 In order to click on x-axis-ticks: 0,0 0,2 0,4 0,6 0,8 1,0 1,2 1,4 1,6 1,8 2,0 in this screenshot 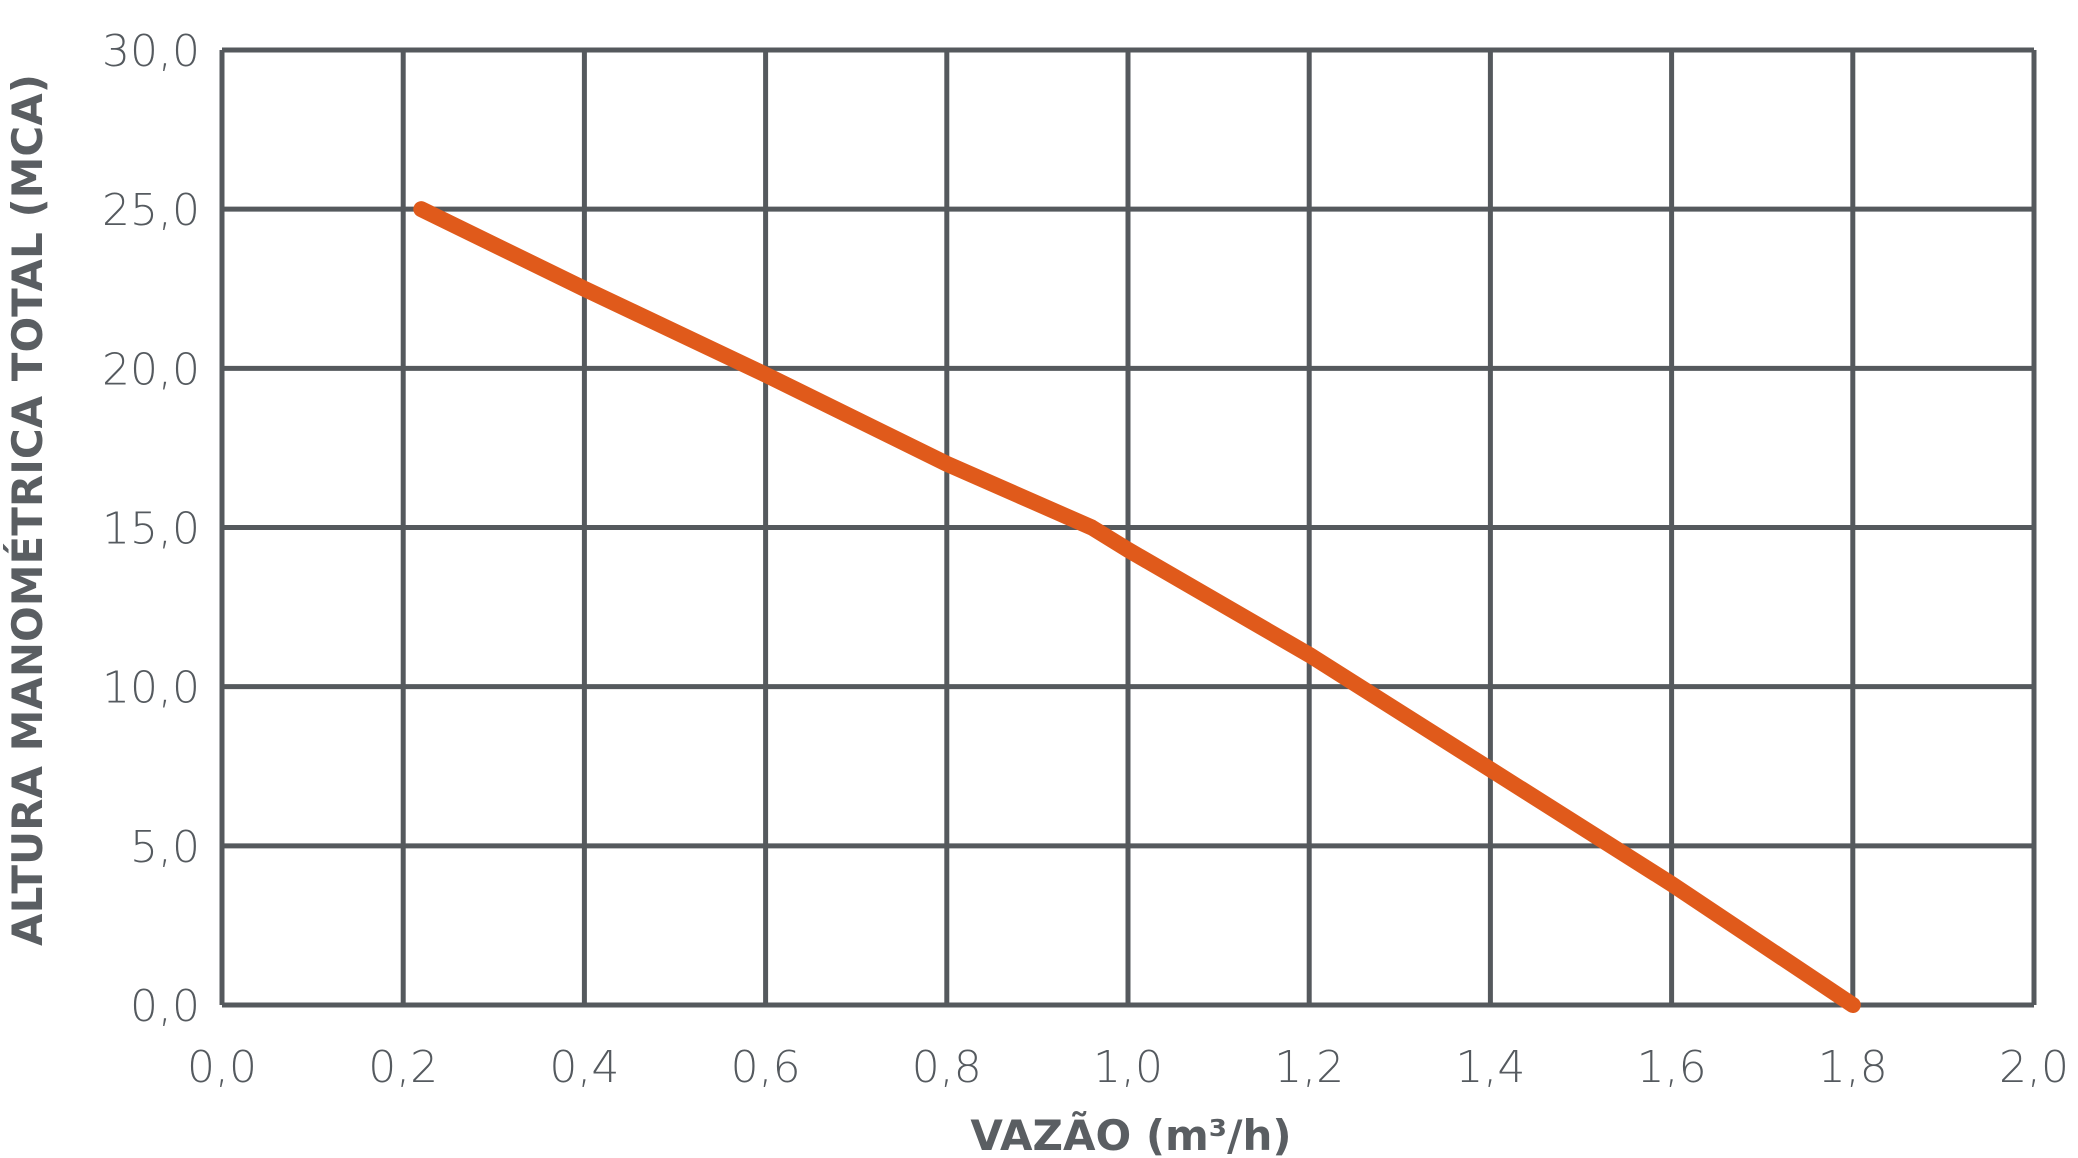, I will do `click(1128, 1067)`.